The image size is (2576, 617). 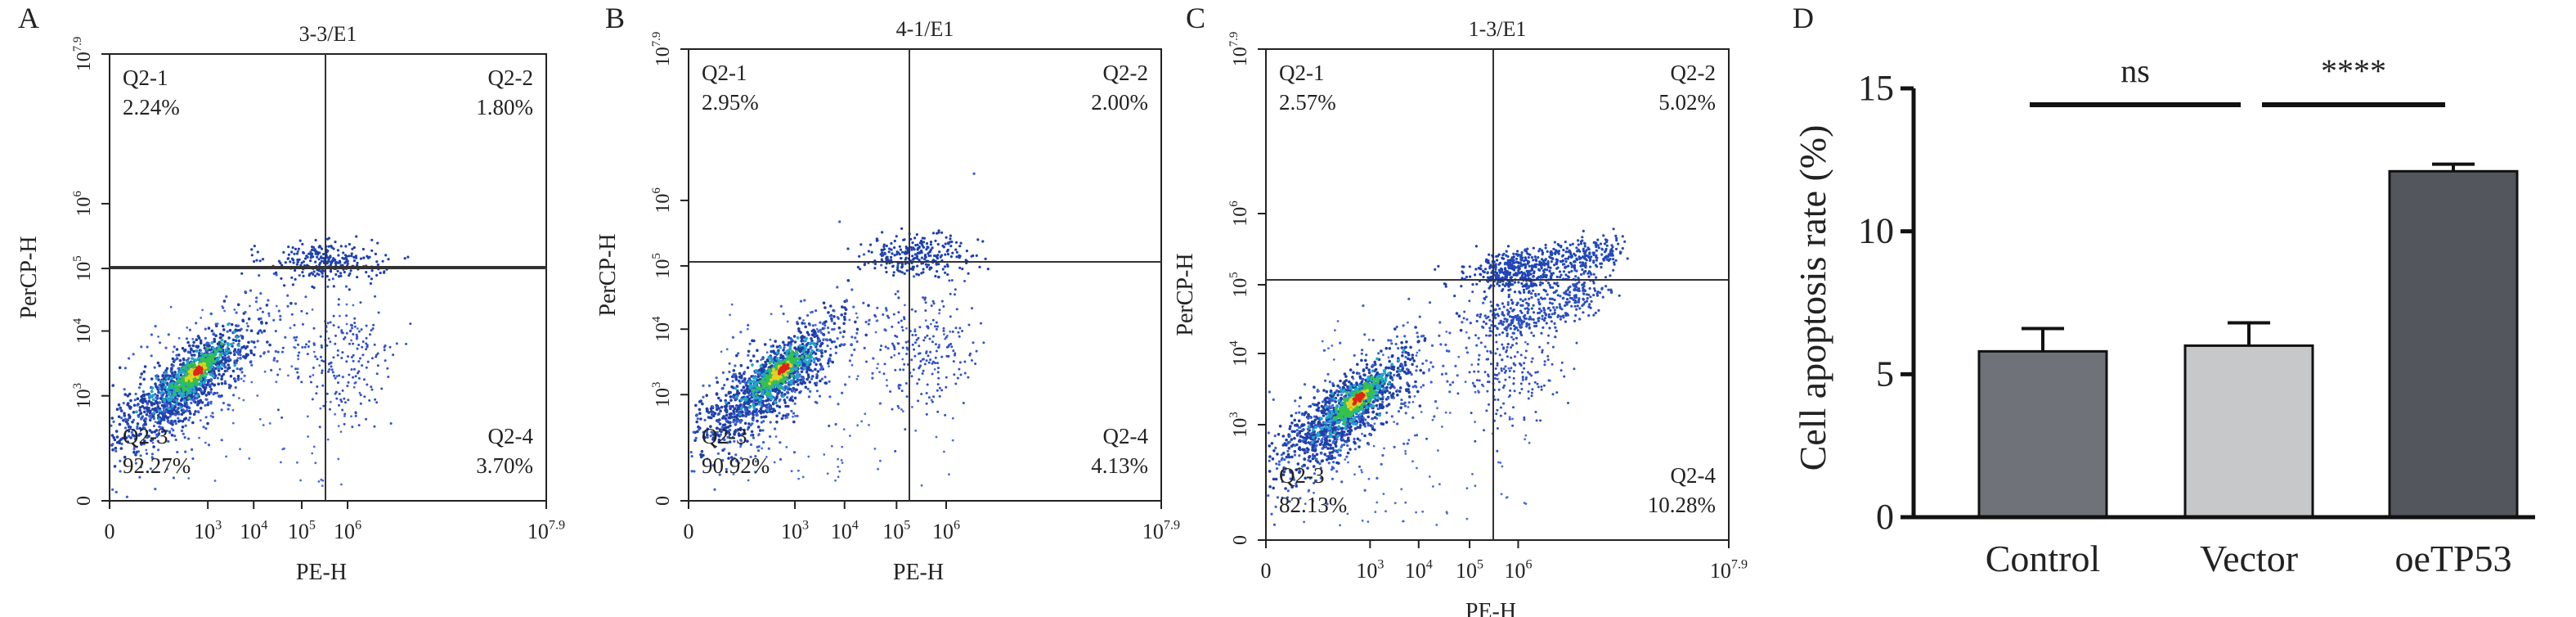 I want to click on quadrant-q2-3: Q2-392.27%, so click(x=157, y=451).